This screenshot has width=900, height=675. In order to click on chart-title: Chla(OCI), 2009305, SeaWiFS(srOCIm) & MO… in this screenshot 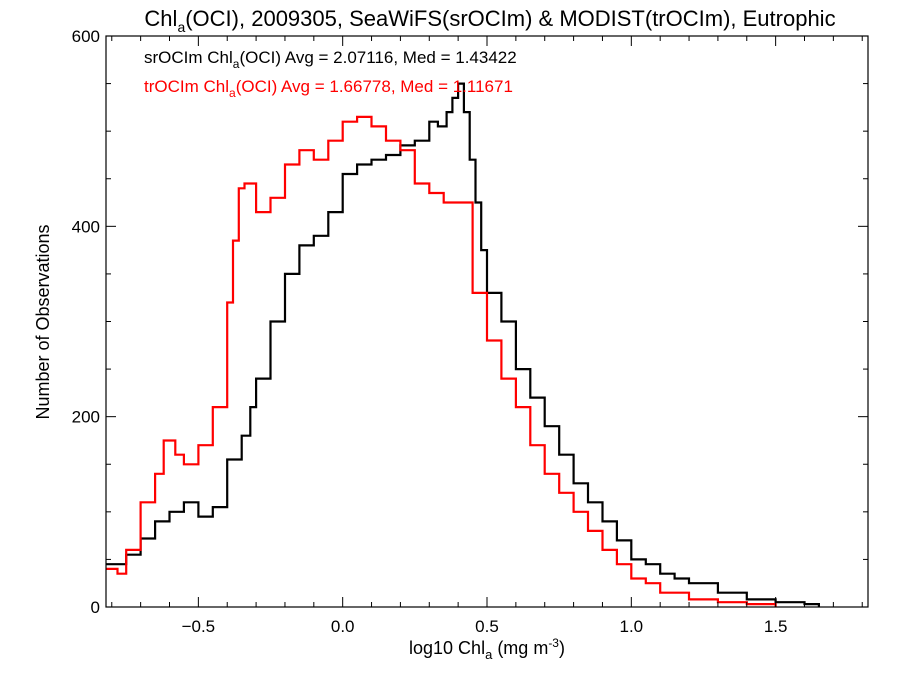, I will do `click(489, 20)`.